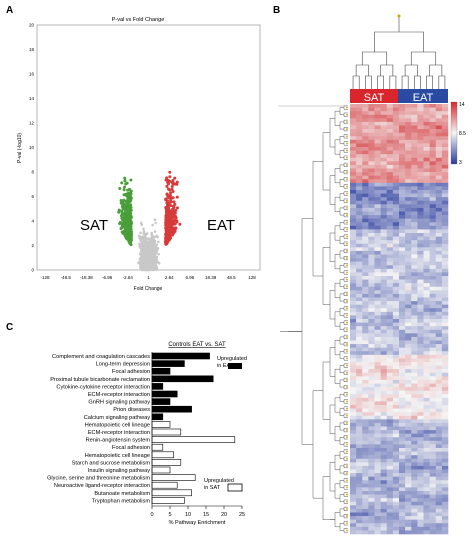 Image resolution: width=474 pixels, height=543 pixels. Describe the element at coordinates (462, 105) in the screenshot. I see `scale-tick-high: 14` at that location.